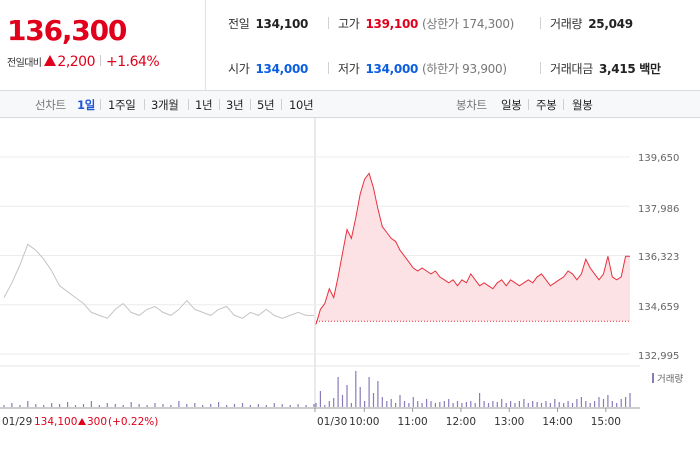 This screenshot has width=700, height=450. What do you see at coordinates (158, 281) in the screenshot?
I see `prev-day-line` at bounding box center [158, 281].